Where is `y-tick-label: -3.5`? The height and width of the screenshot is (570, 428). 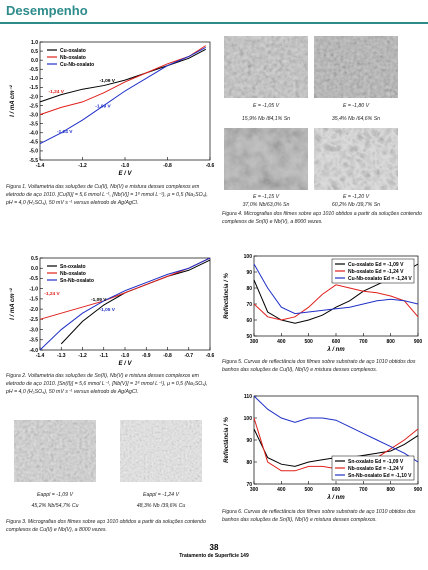 y-tick-label: -3.5 is located at coordinates (33, 124).